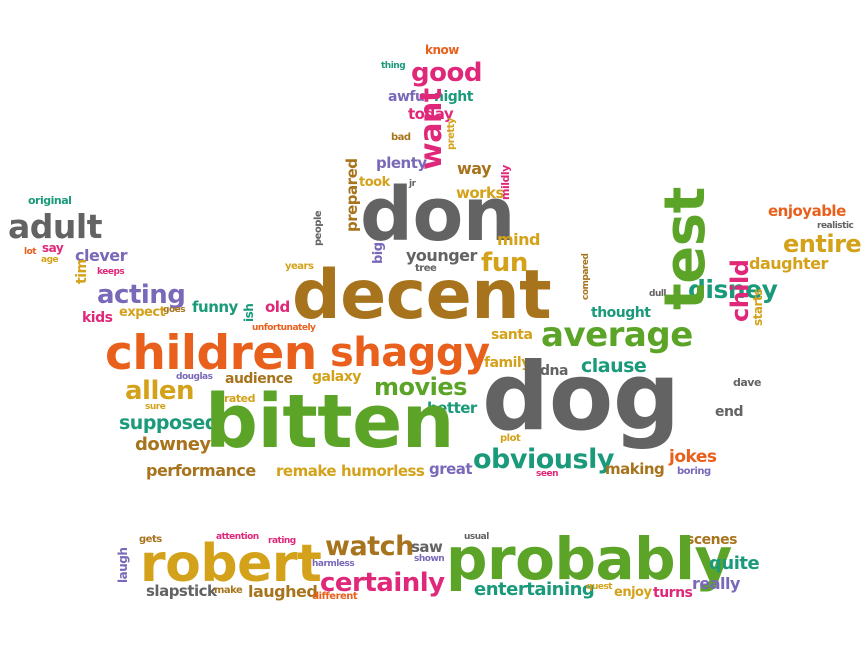 Image resolution: width=864 pixels, height=648 pixels. What do you see at coordinates (249, 312) in the screenshot?
I see `word-ish: ish` at bounding box center [249, 312].